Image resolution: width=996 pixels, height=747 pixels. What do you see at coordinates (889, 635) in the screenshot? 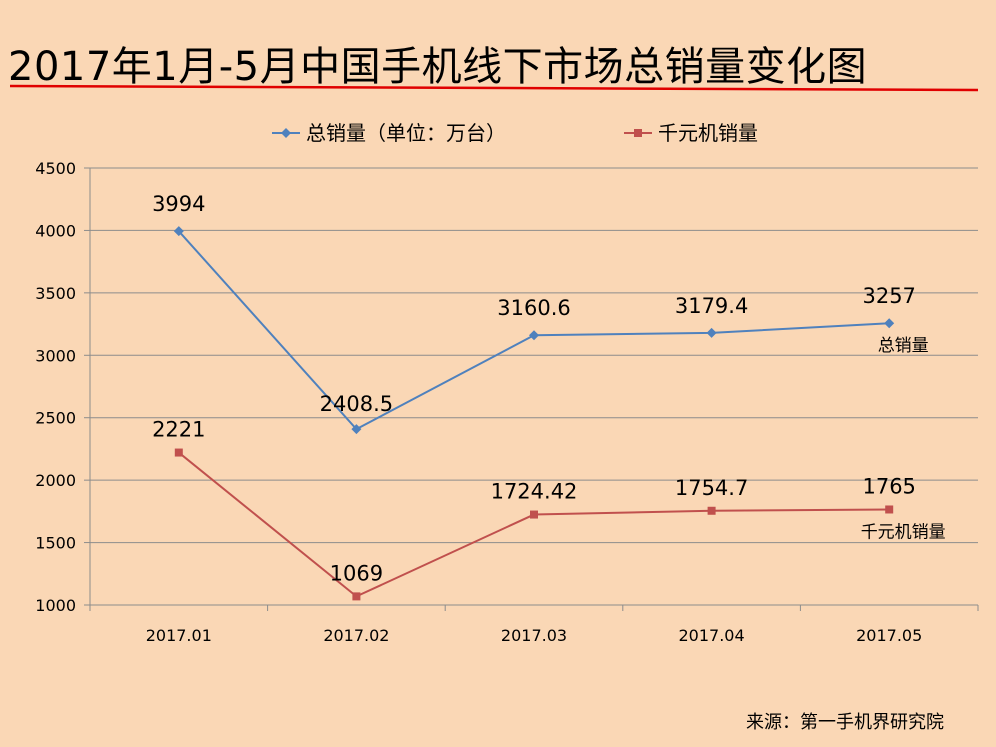
I see `x-tick-label: 2017.05` at bounding box center [889, 635].